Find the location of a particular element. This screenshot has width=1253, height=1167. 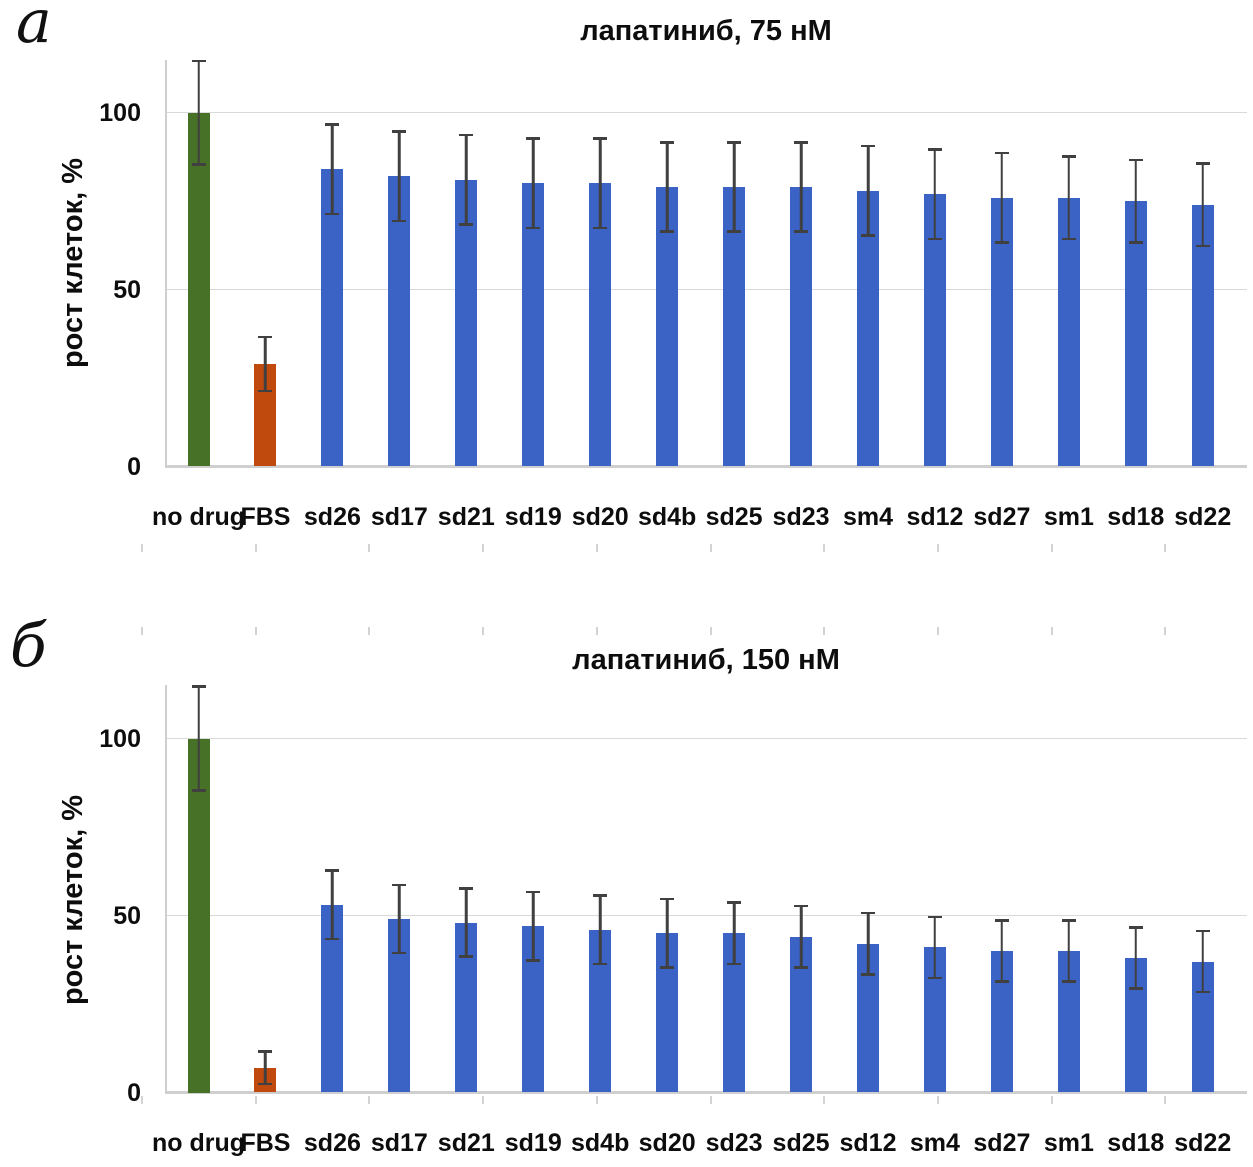

panel-a-bar-sd12 is located at coordinates (934, 330).